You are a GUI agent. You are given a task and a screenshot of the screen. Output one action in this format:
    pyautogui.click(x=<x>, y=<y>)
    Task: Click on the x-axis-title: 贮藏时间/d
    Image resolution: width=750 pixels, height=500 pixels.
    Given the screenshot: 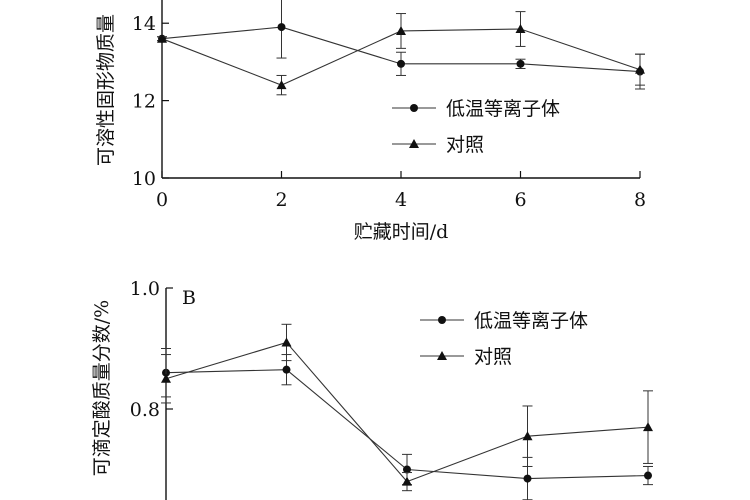 What is the action you would take?
    pyautogui.click(x=401, y=232)
    